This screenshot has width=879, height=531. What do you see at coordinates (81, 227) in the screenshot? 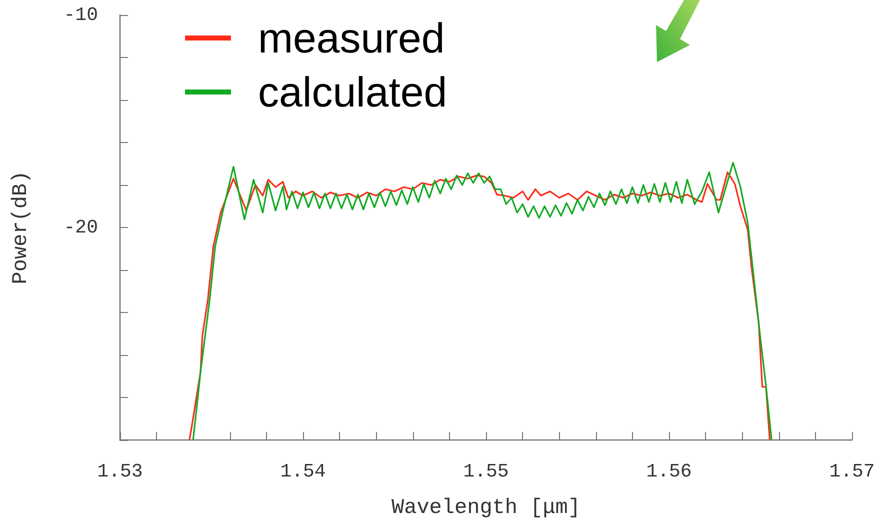
I see `y-tick-label: -20` at bounding box center [81, 227].